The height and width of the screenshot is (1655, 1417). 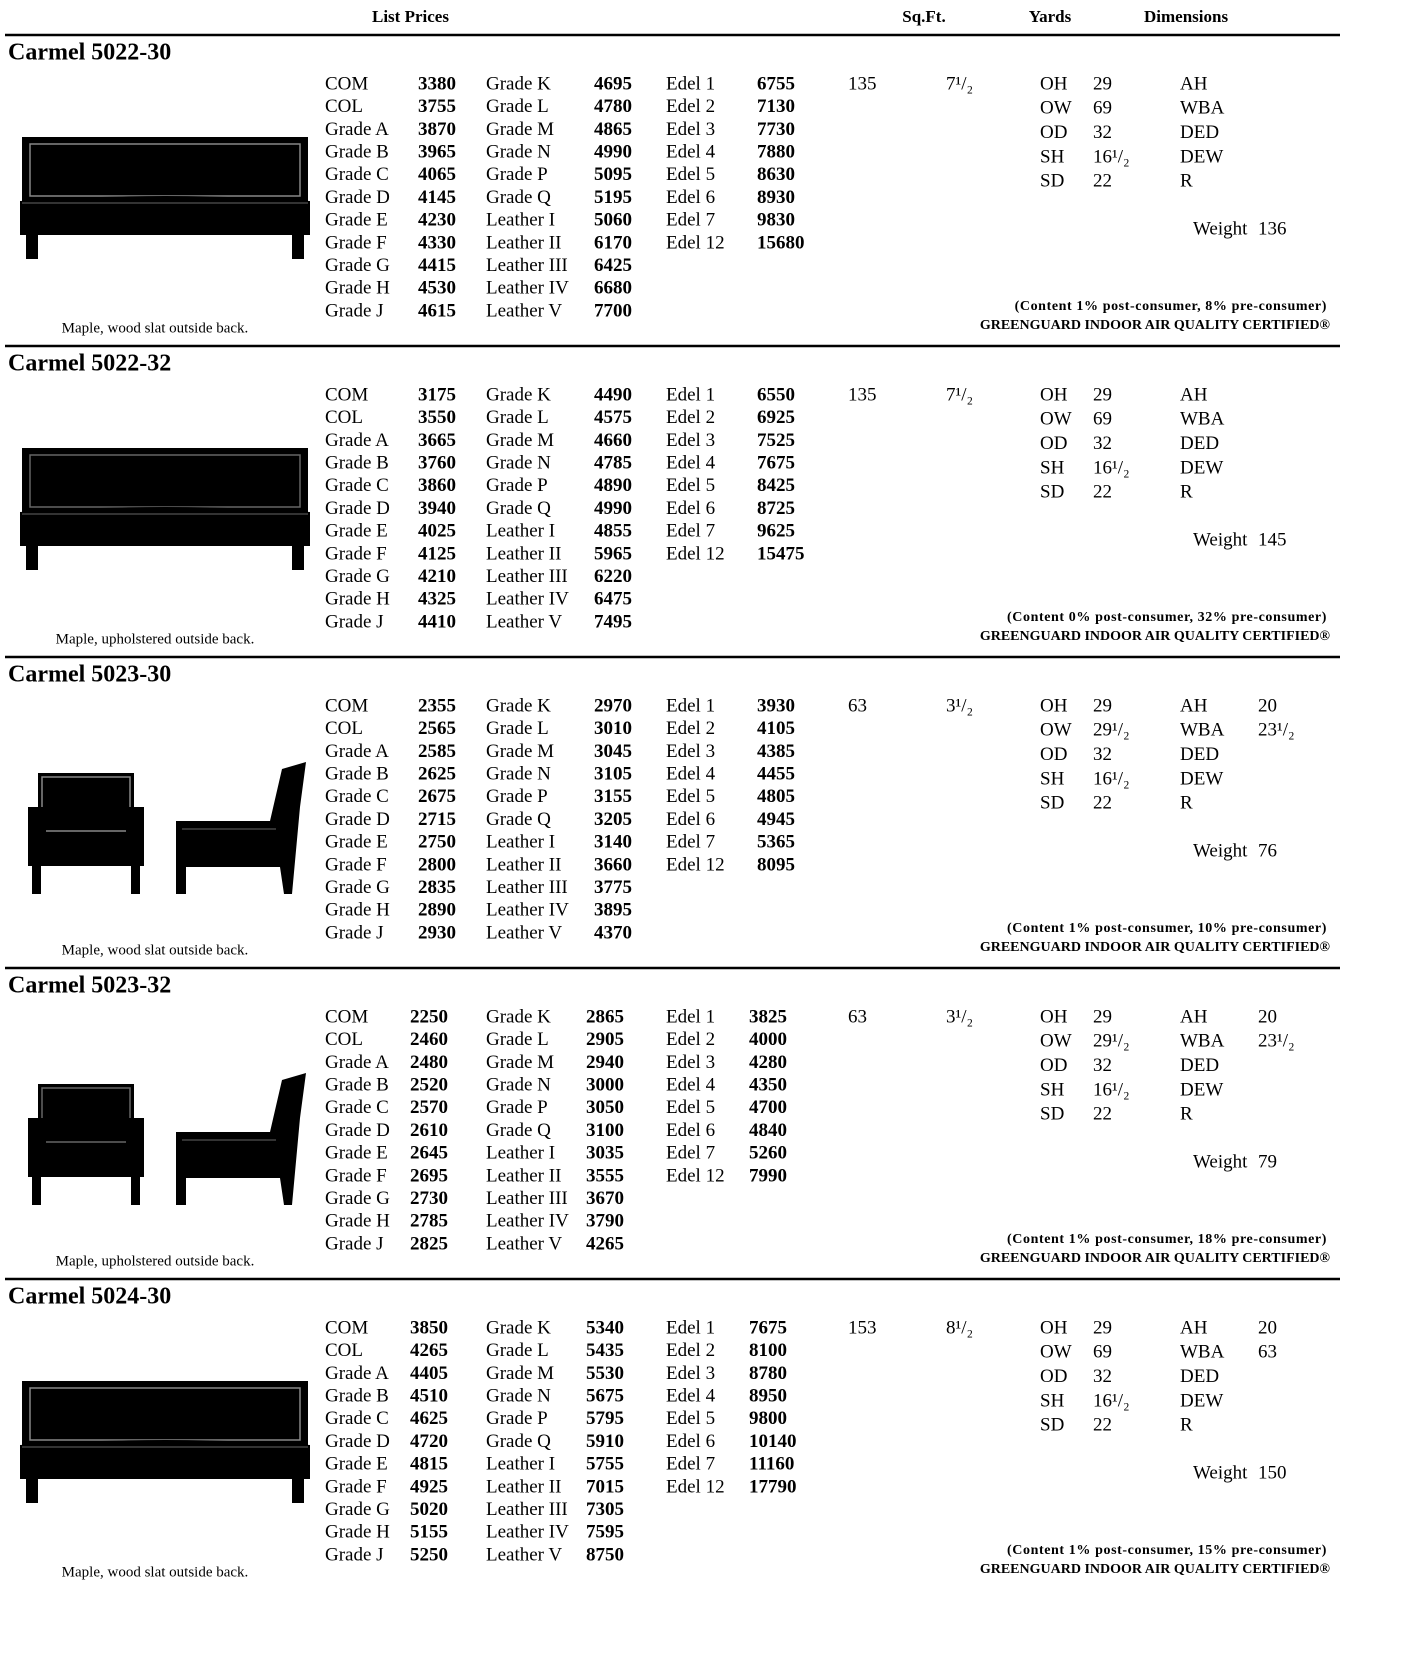 I want to click on price: 2930, so click(x=437, y=932).